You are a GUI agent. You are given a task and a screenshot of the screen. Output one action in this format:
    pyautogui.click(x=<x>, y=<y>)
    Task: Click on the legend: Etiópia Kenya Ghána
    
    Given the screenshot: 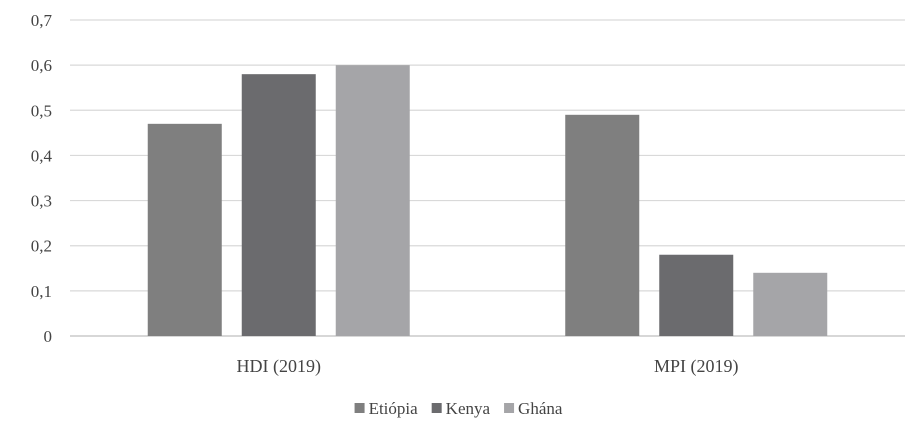 What is the action you would take?
    pyautogui.click(x=458, y=408)
    